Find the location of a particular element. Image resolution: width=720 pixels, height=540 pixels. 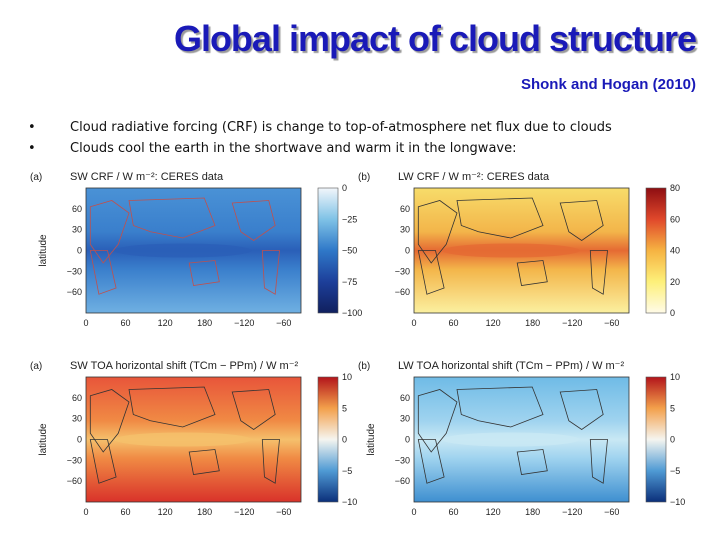

colorbar-tick-label: 40 is located at coordinates (675, 251).